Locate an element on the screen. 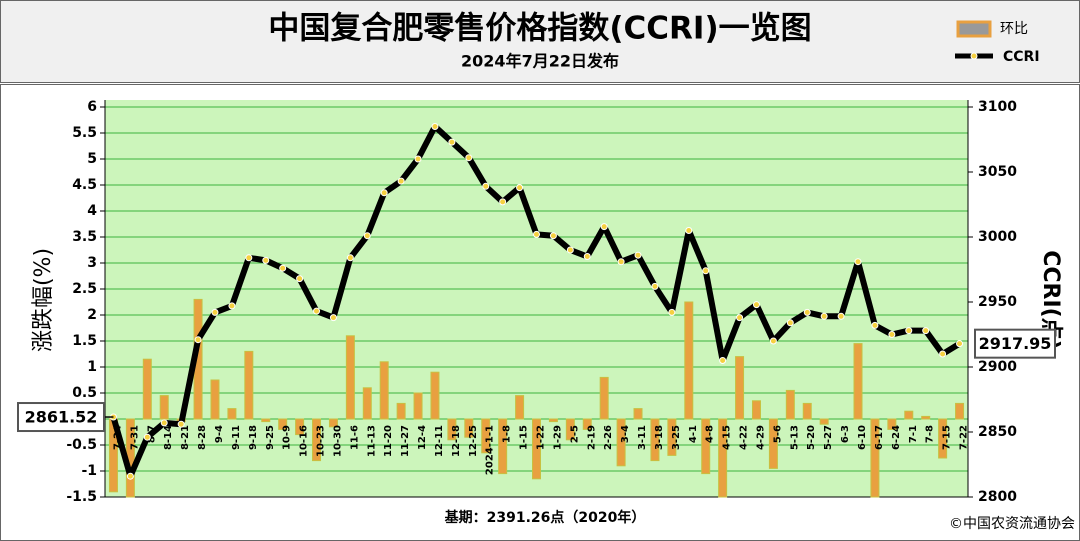  x-tick-label: 11-13 is located at coordinates (371, 441).